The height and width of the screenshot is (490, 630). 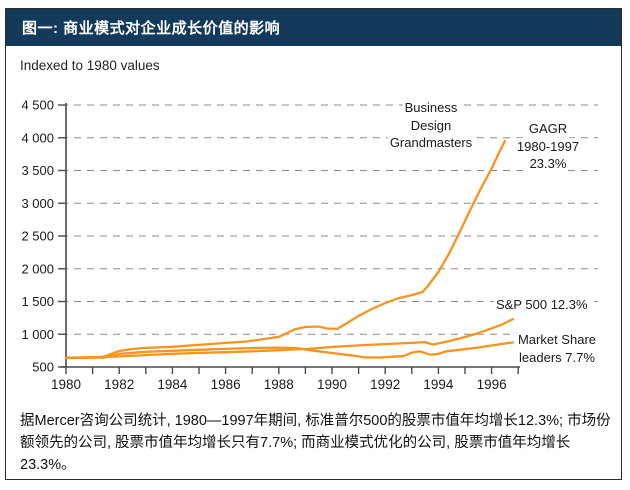 I want to click on y-tick-label: 4 500, so click(x=37, y=105).